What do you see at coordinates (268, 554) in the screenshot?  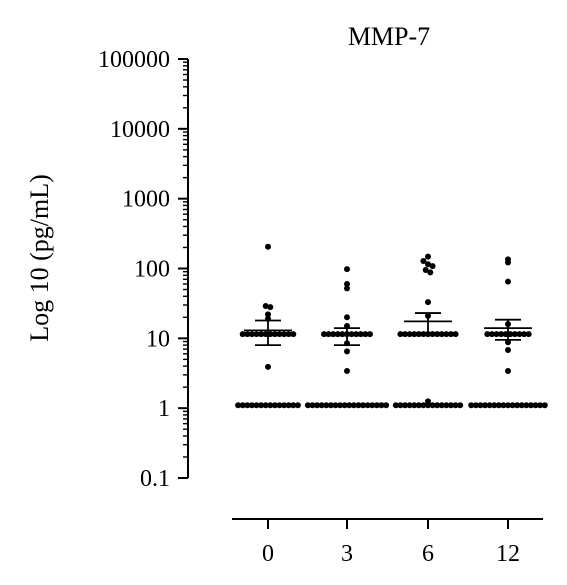 I see `x-tick-label: 0` at bounding box center [268, 554].